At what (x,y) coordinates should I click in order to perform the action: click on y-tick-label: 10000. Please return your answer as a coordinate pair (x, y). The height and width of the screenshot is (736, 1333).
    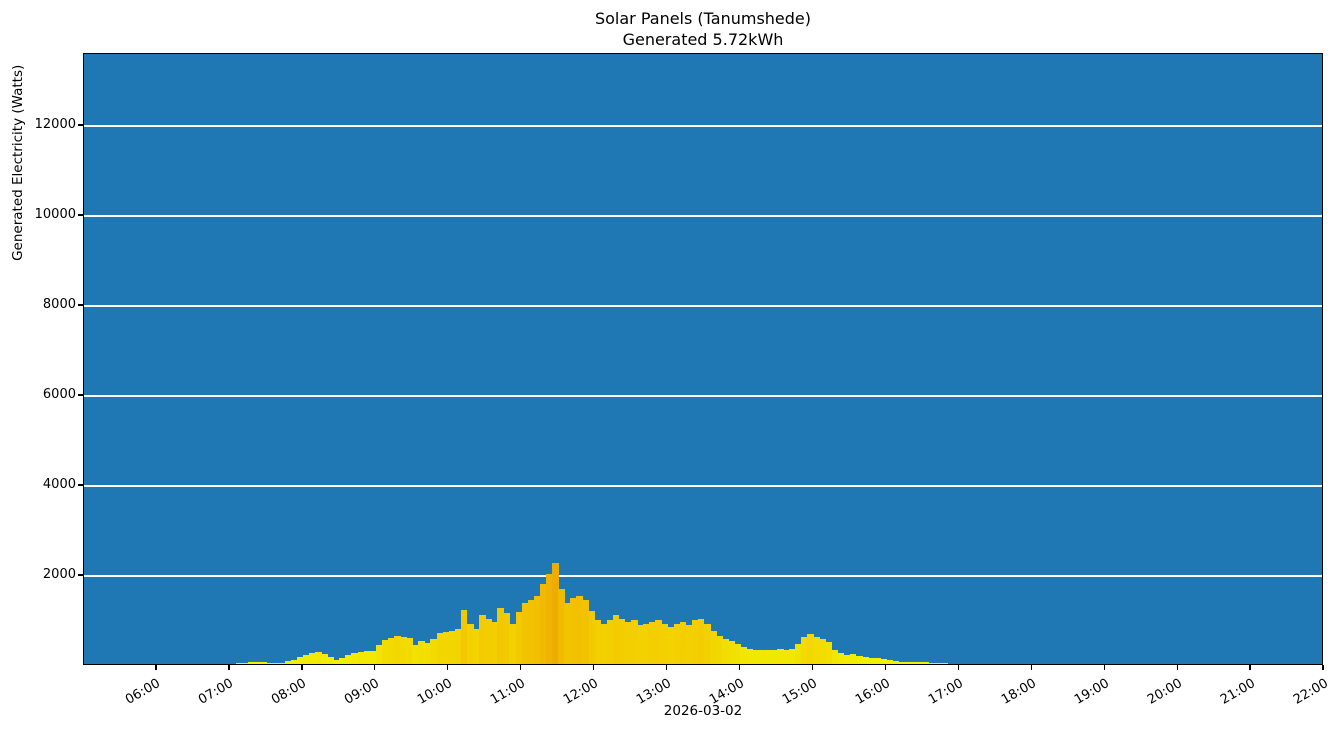
    Looking at the image, I should click on (55, 214).